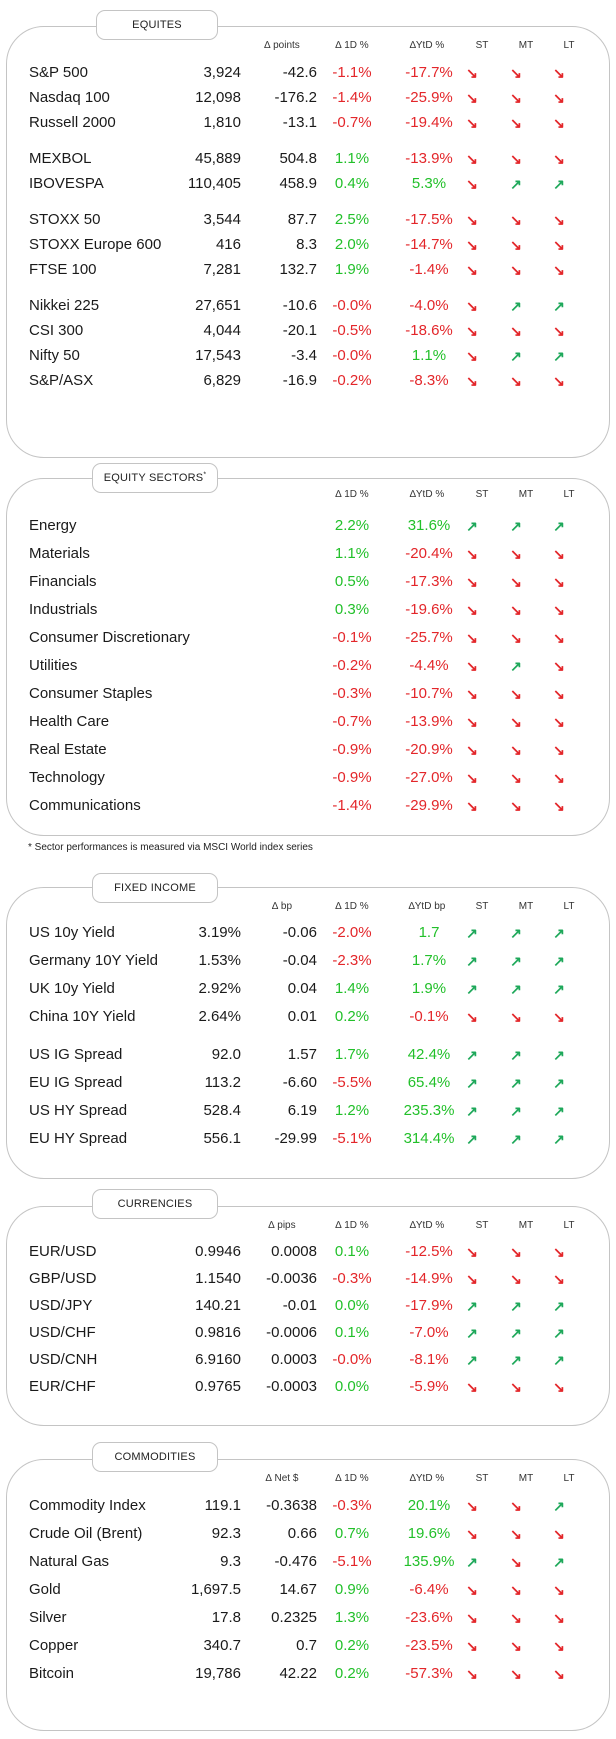 This screenshot has width=616, height=1739. I want to click on row-change-ytd: -14.9%, so click(429, 1278).